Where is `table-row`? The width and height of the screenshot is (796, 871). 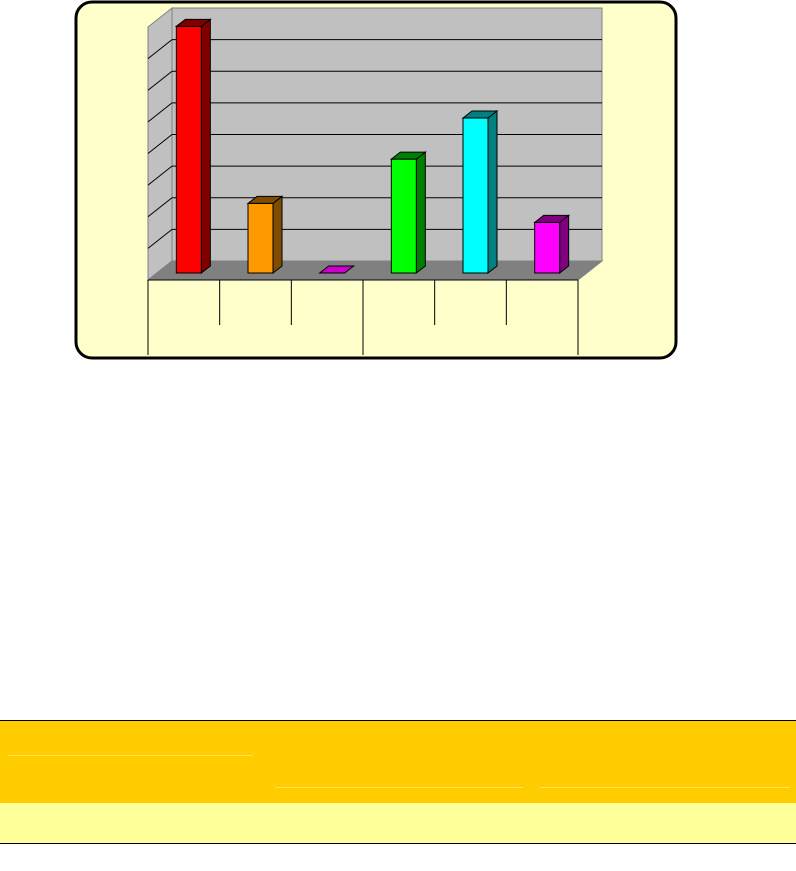
table-row is located at coordinates (398, 823).